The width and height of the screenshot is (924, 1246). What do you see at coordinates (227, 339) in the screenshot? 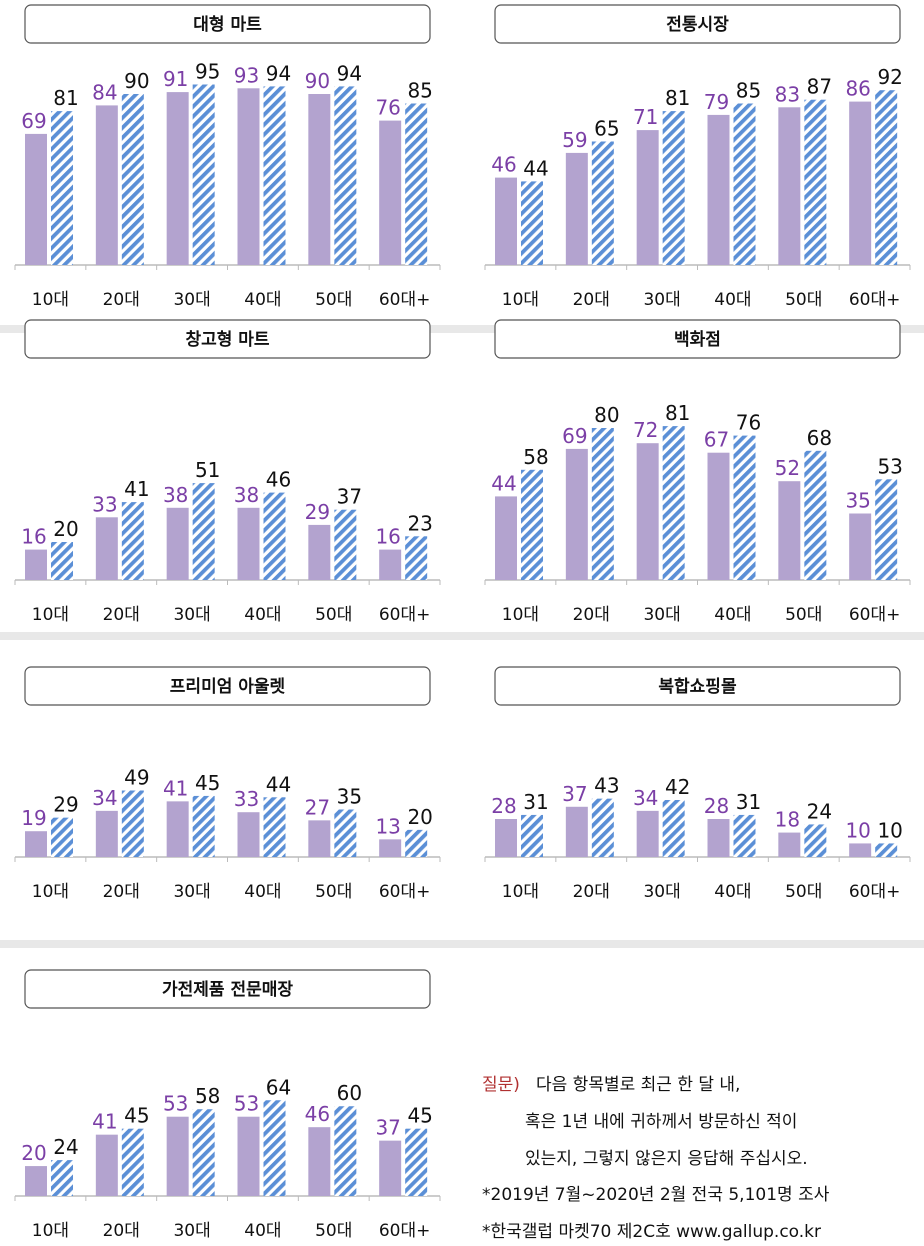
I see `chart-title: 창고형 마트` at bounding box center [227, 339].